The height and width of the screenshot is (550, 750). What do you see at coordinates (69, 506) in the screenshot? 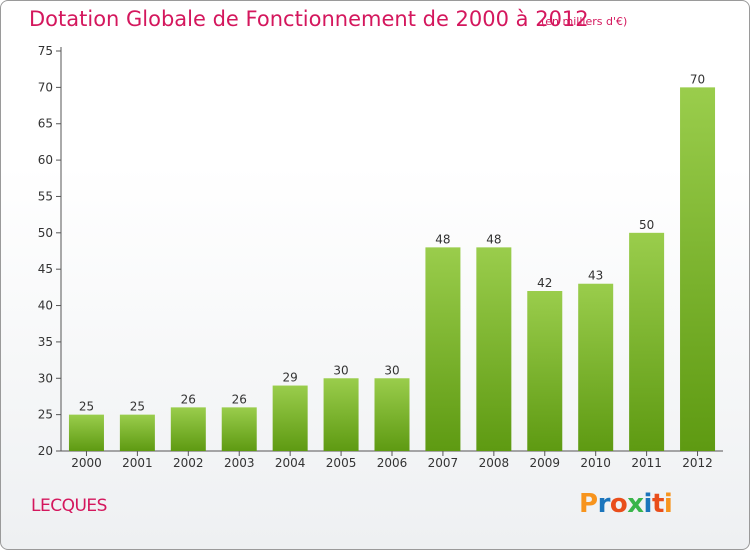
I see `commune-name: LECQUES` at bounding box center [69, 506].